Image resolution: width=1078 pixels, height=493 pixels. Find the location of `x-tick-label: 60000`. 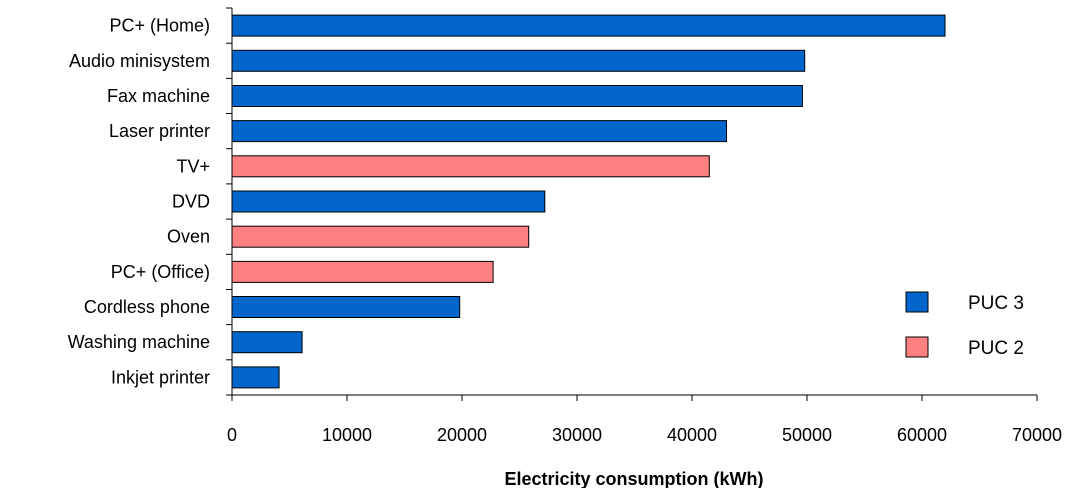

x-tick-label: 60000 is located at coordinates (922, 435).